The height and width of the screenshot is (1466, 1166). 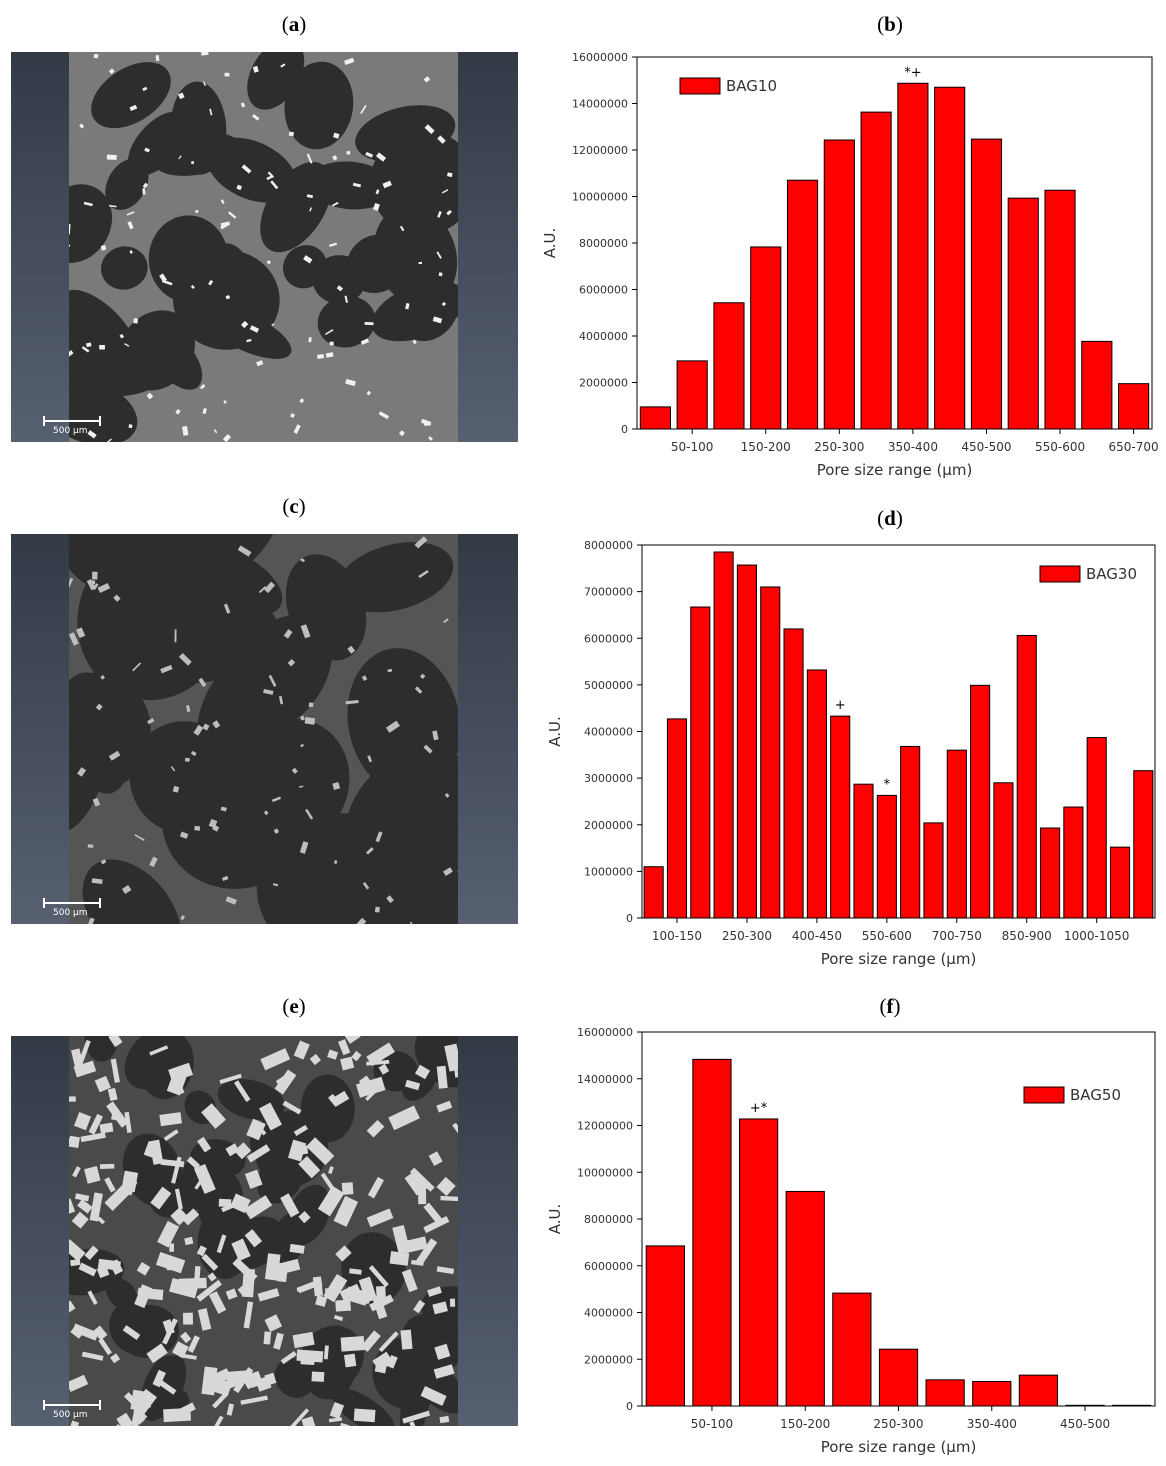 What do you see at coordinates (895, 470) in the screenshot?
I see `x-axis-label: Pore size range (µm)` at bounding box center [895, 470].